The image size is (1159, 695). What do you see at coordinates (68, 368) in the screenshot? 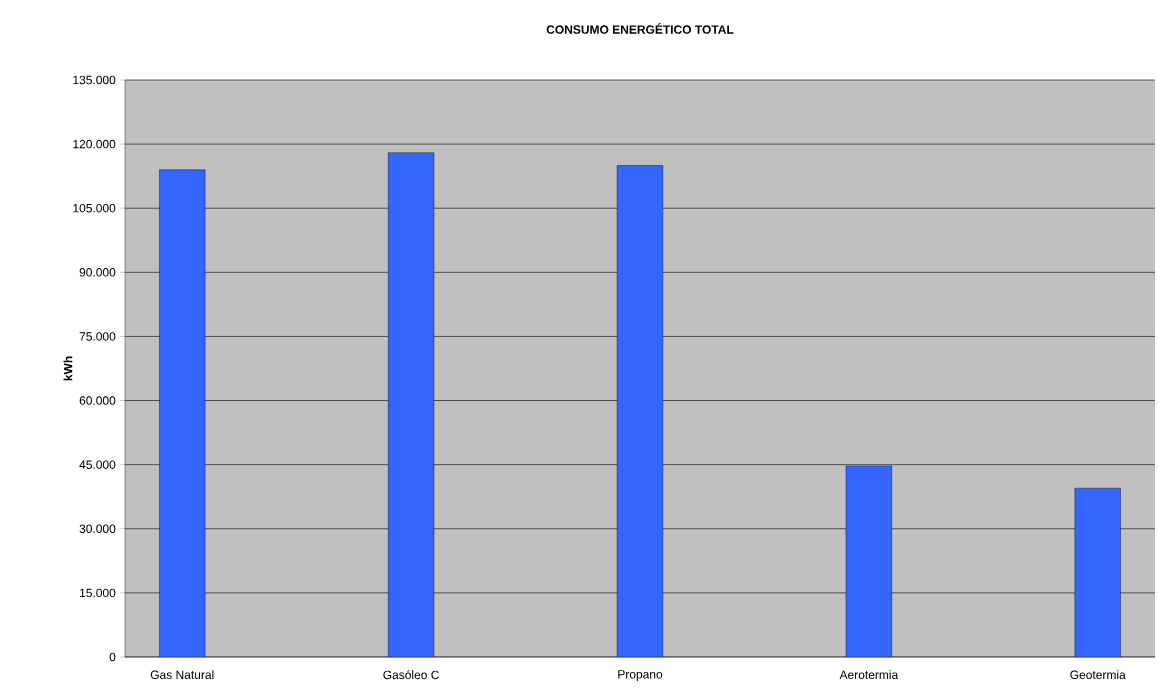
I see `y-axis-title: kWh` at bounding box center [68, 368].